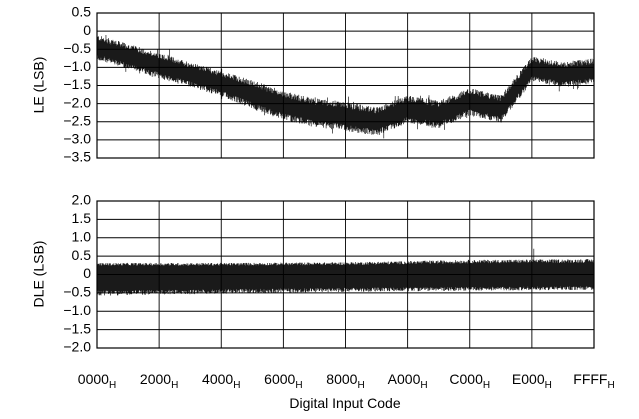  What do you see at coordinates (77, 310) in the screenshot?
I see `dle-y-tick-label: −1.0` at bounding box center [77, 310].